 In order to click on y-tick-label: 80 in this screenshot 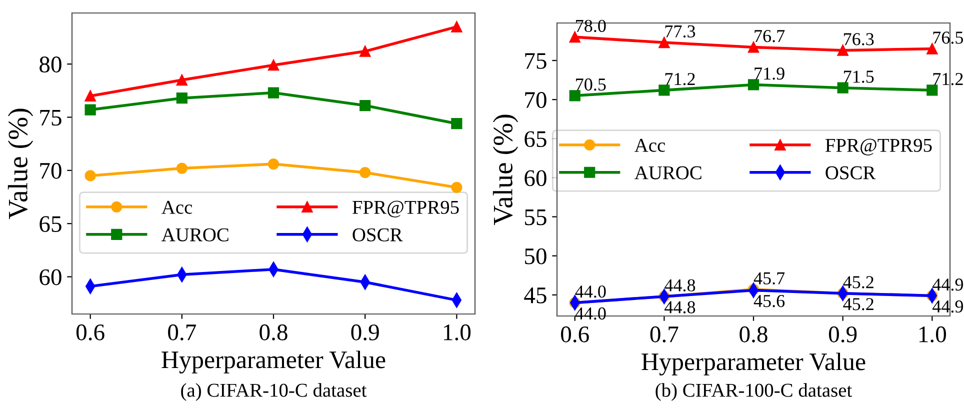, I will do `click(51, 64)`.